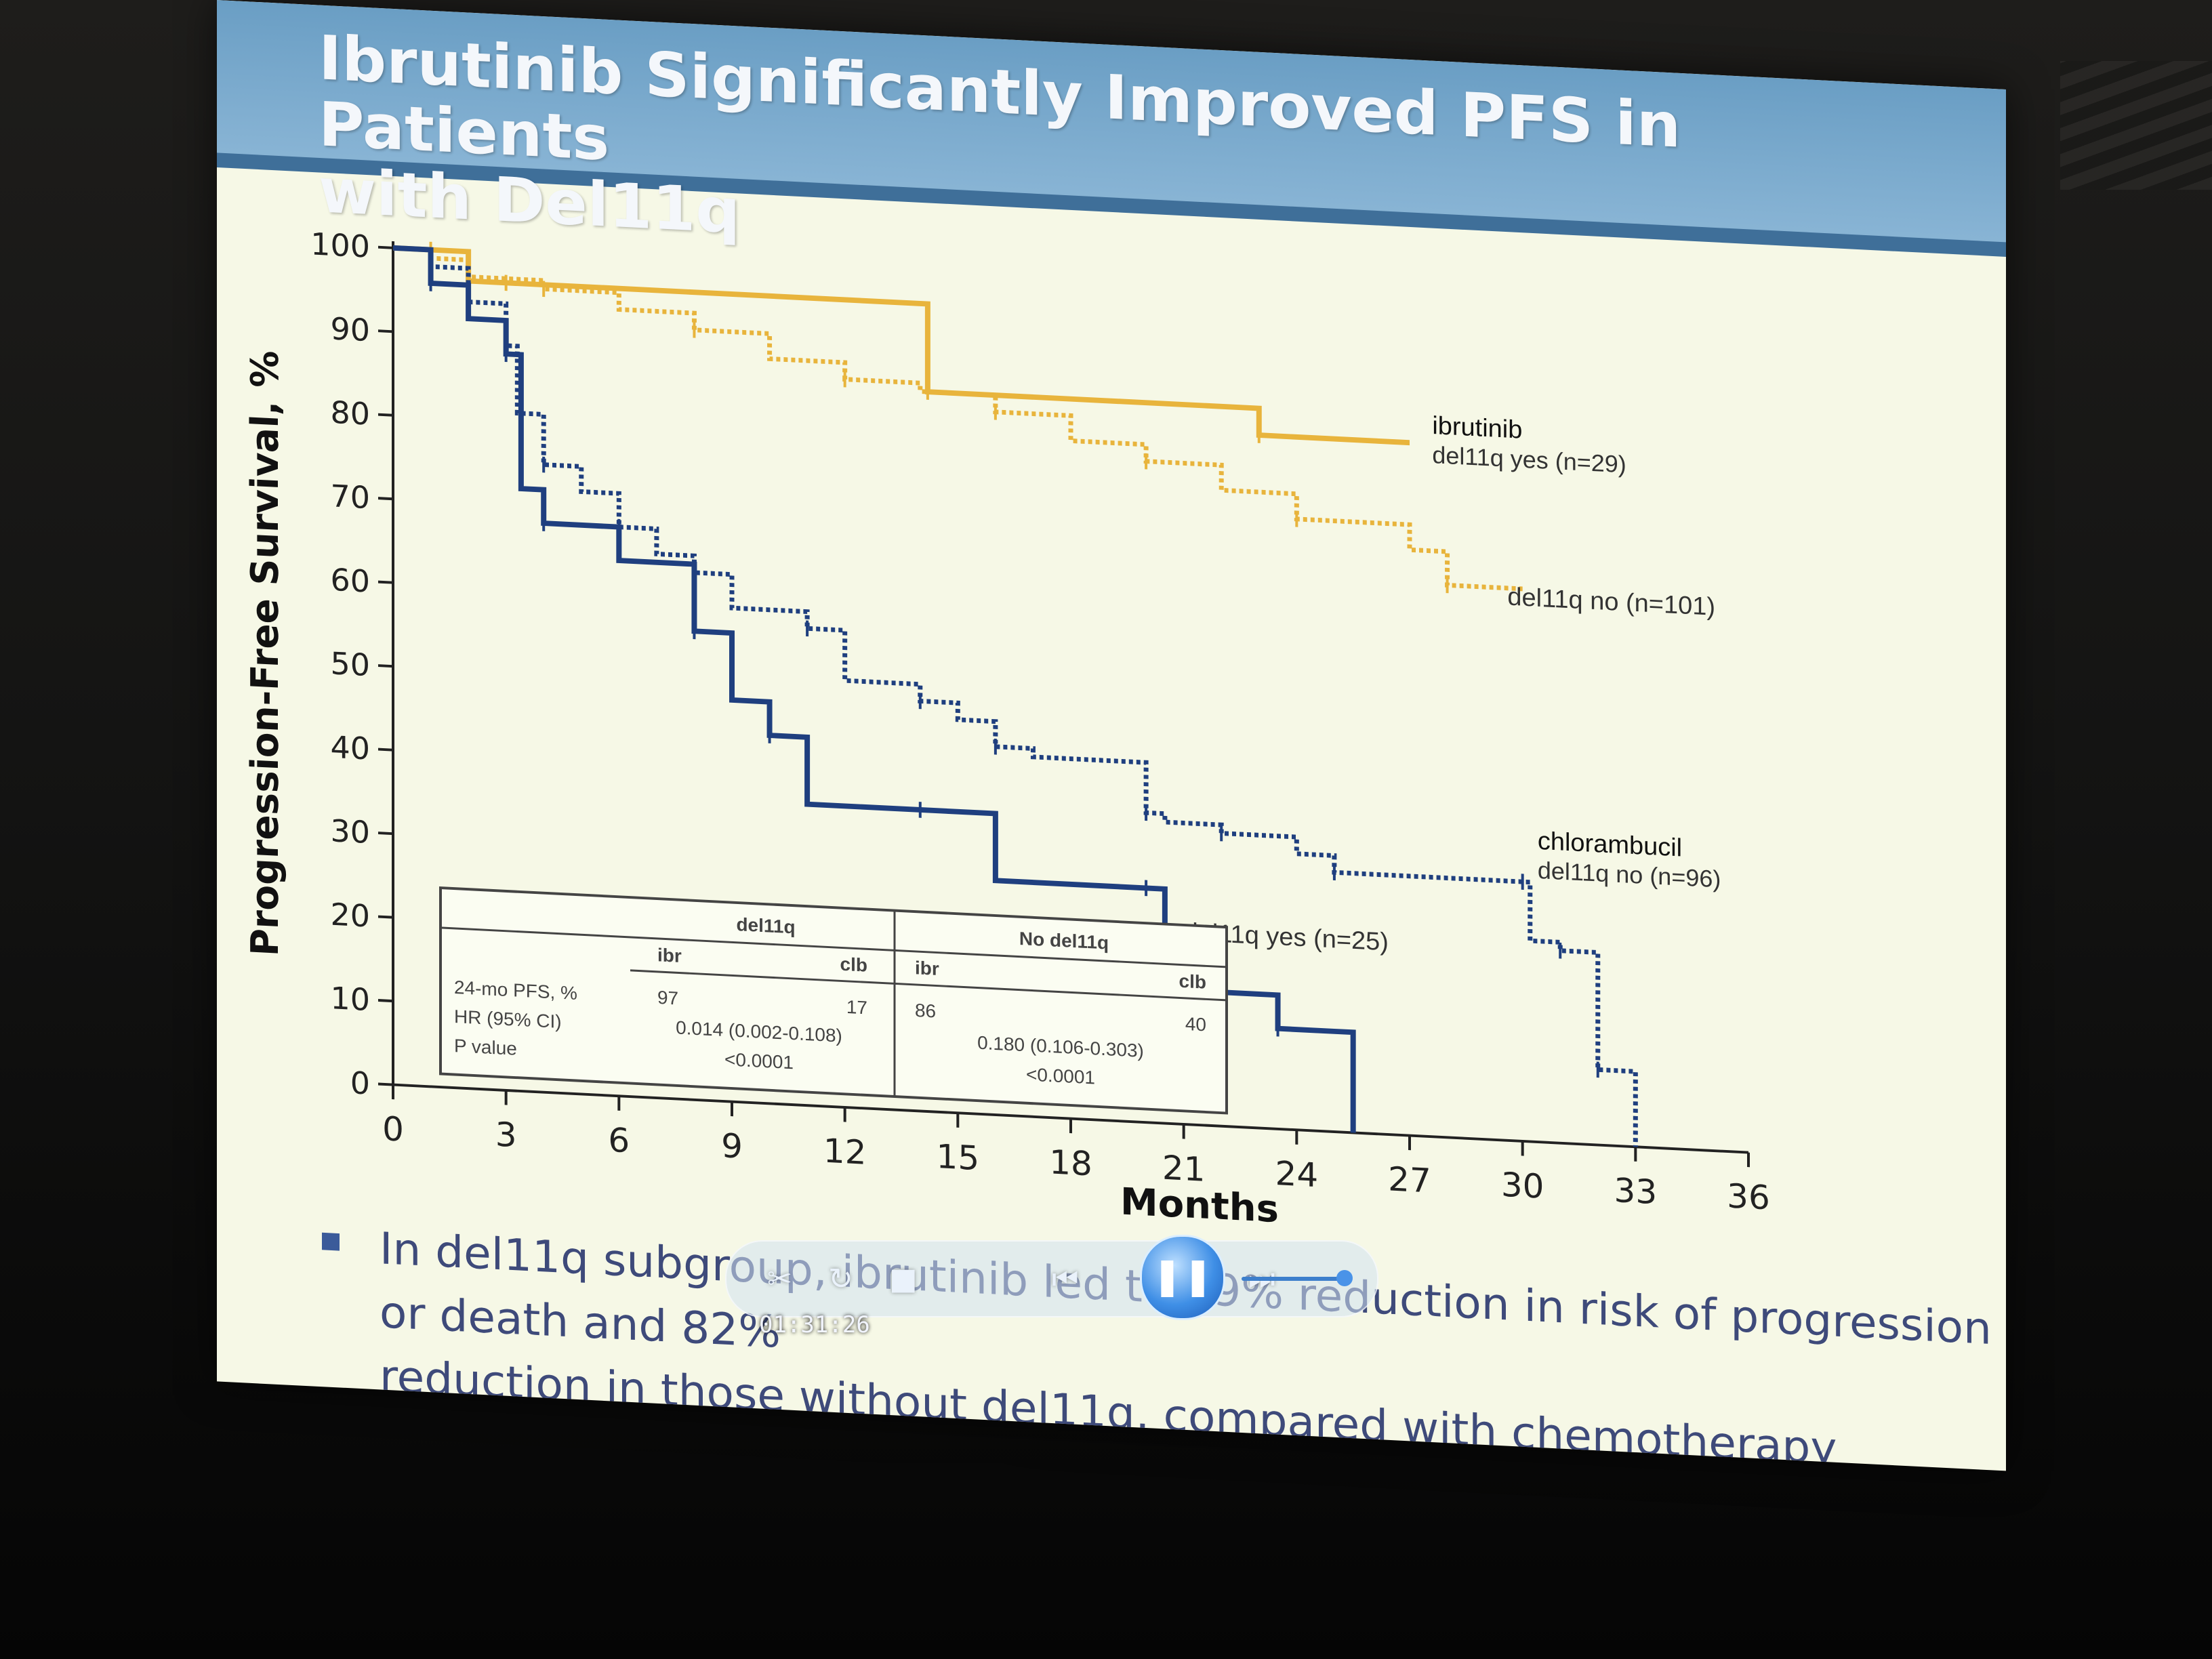 The image size is (2212, 1659). What do you see at coordinates (845, 1151) in the screenshot?
I see `x-tick-label: 12` at bounding box center [845, 1151].